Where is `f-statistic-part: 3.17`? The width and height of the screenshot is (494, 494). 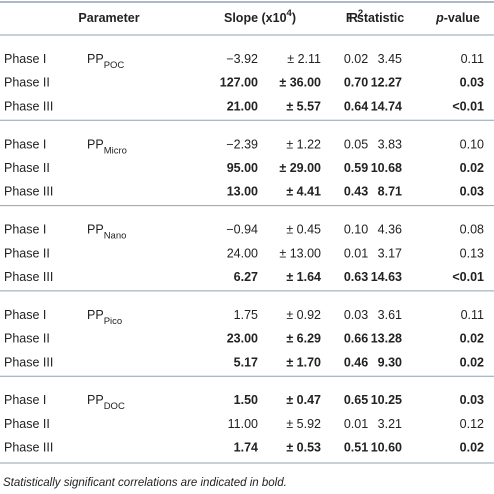 f-statistic-part: 3.17 is located at coordinates (390, 254).